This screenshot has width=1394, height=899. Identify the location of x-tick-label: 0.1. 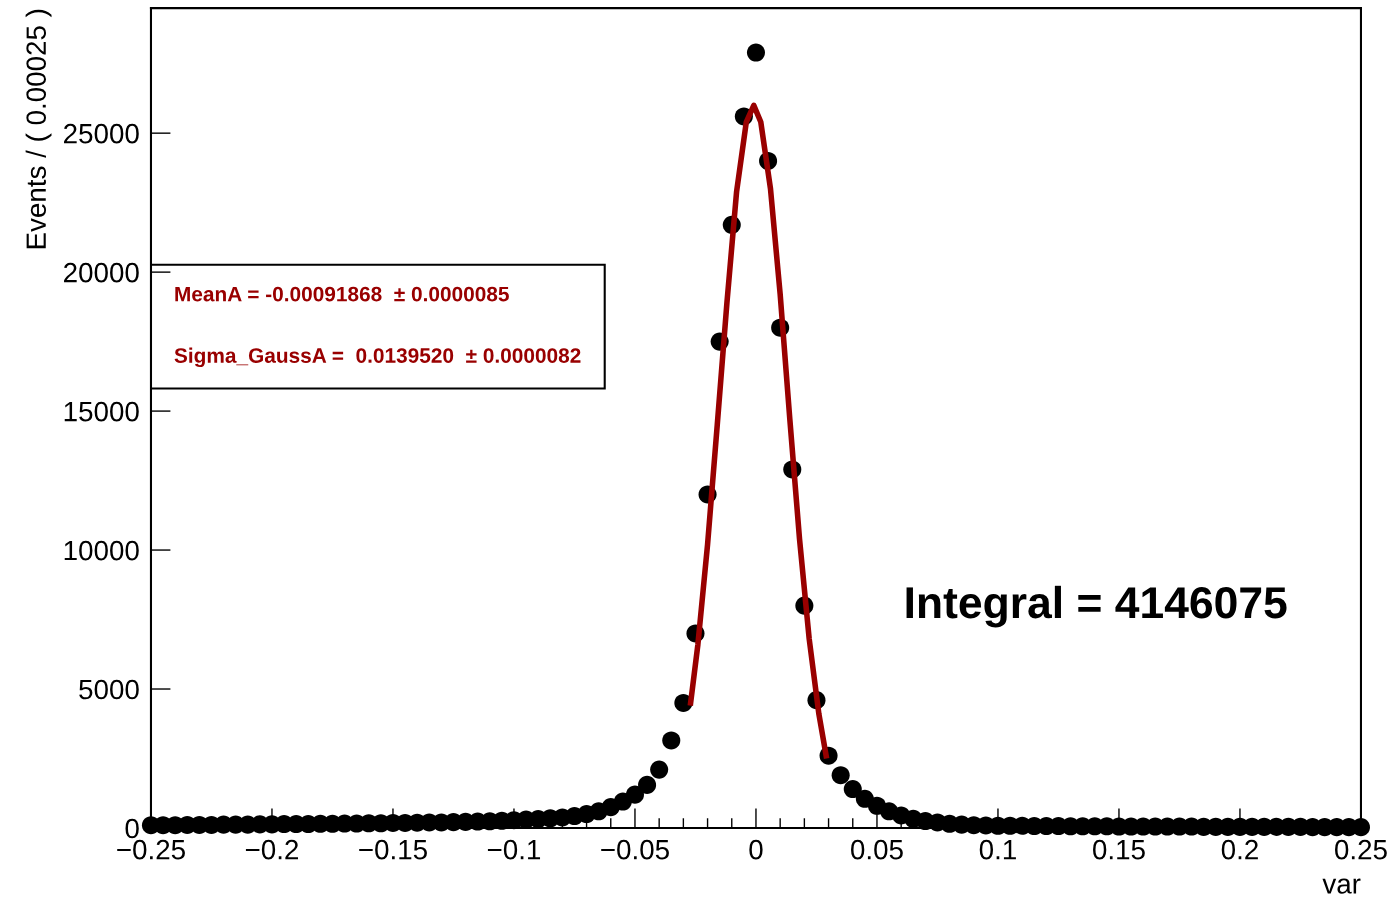
(997, 849).